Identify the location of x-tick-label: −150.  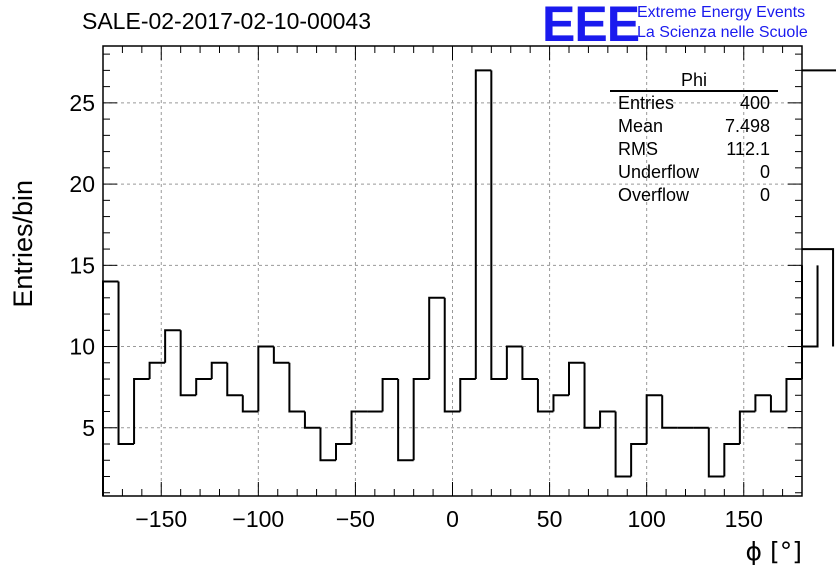
(161, 519).